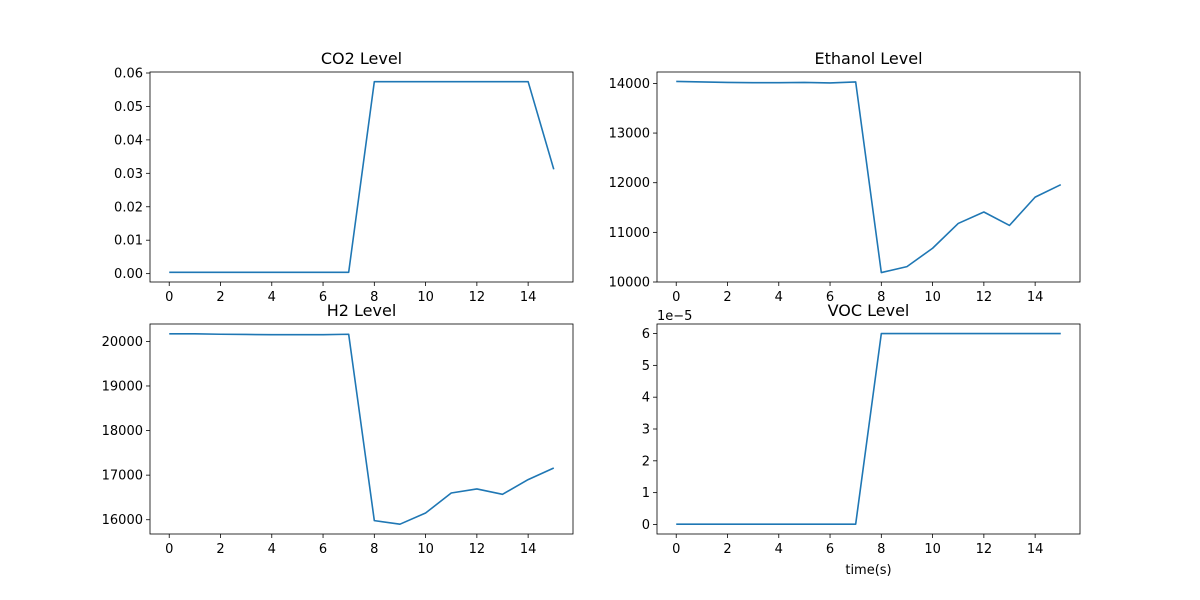 This screenshot has width=1200, height=600. Describe the element at coordinates (629, 233) in the screenshot. I see `y-tick-label: 11000` at that location.